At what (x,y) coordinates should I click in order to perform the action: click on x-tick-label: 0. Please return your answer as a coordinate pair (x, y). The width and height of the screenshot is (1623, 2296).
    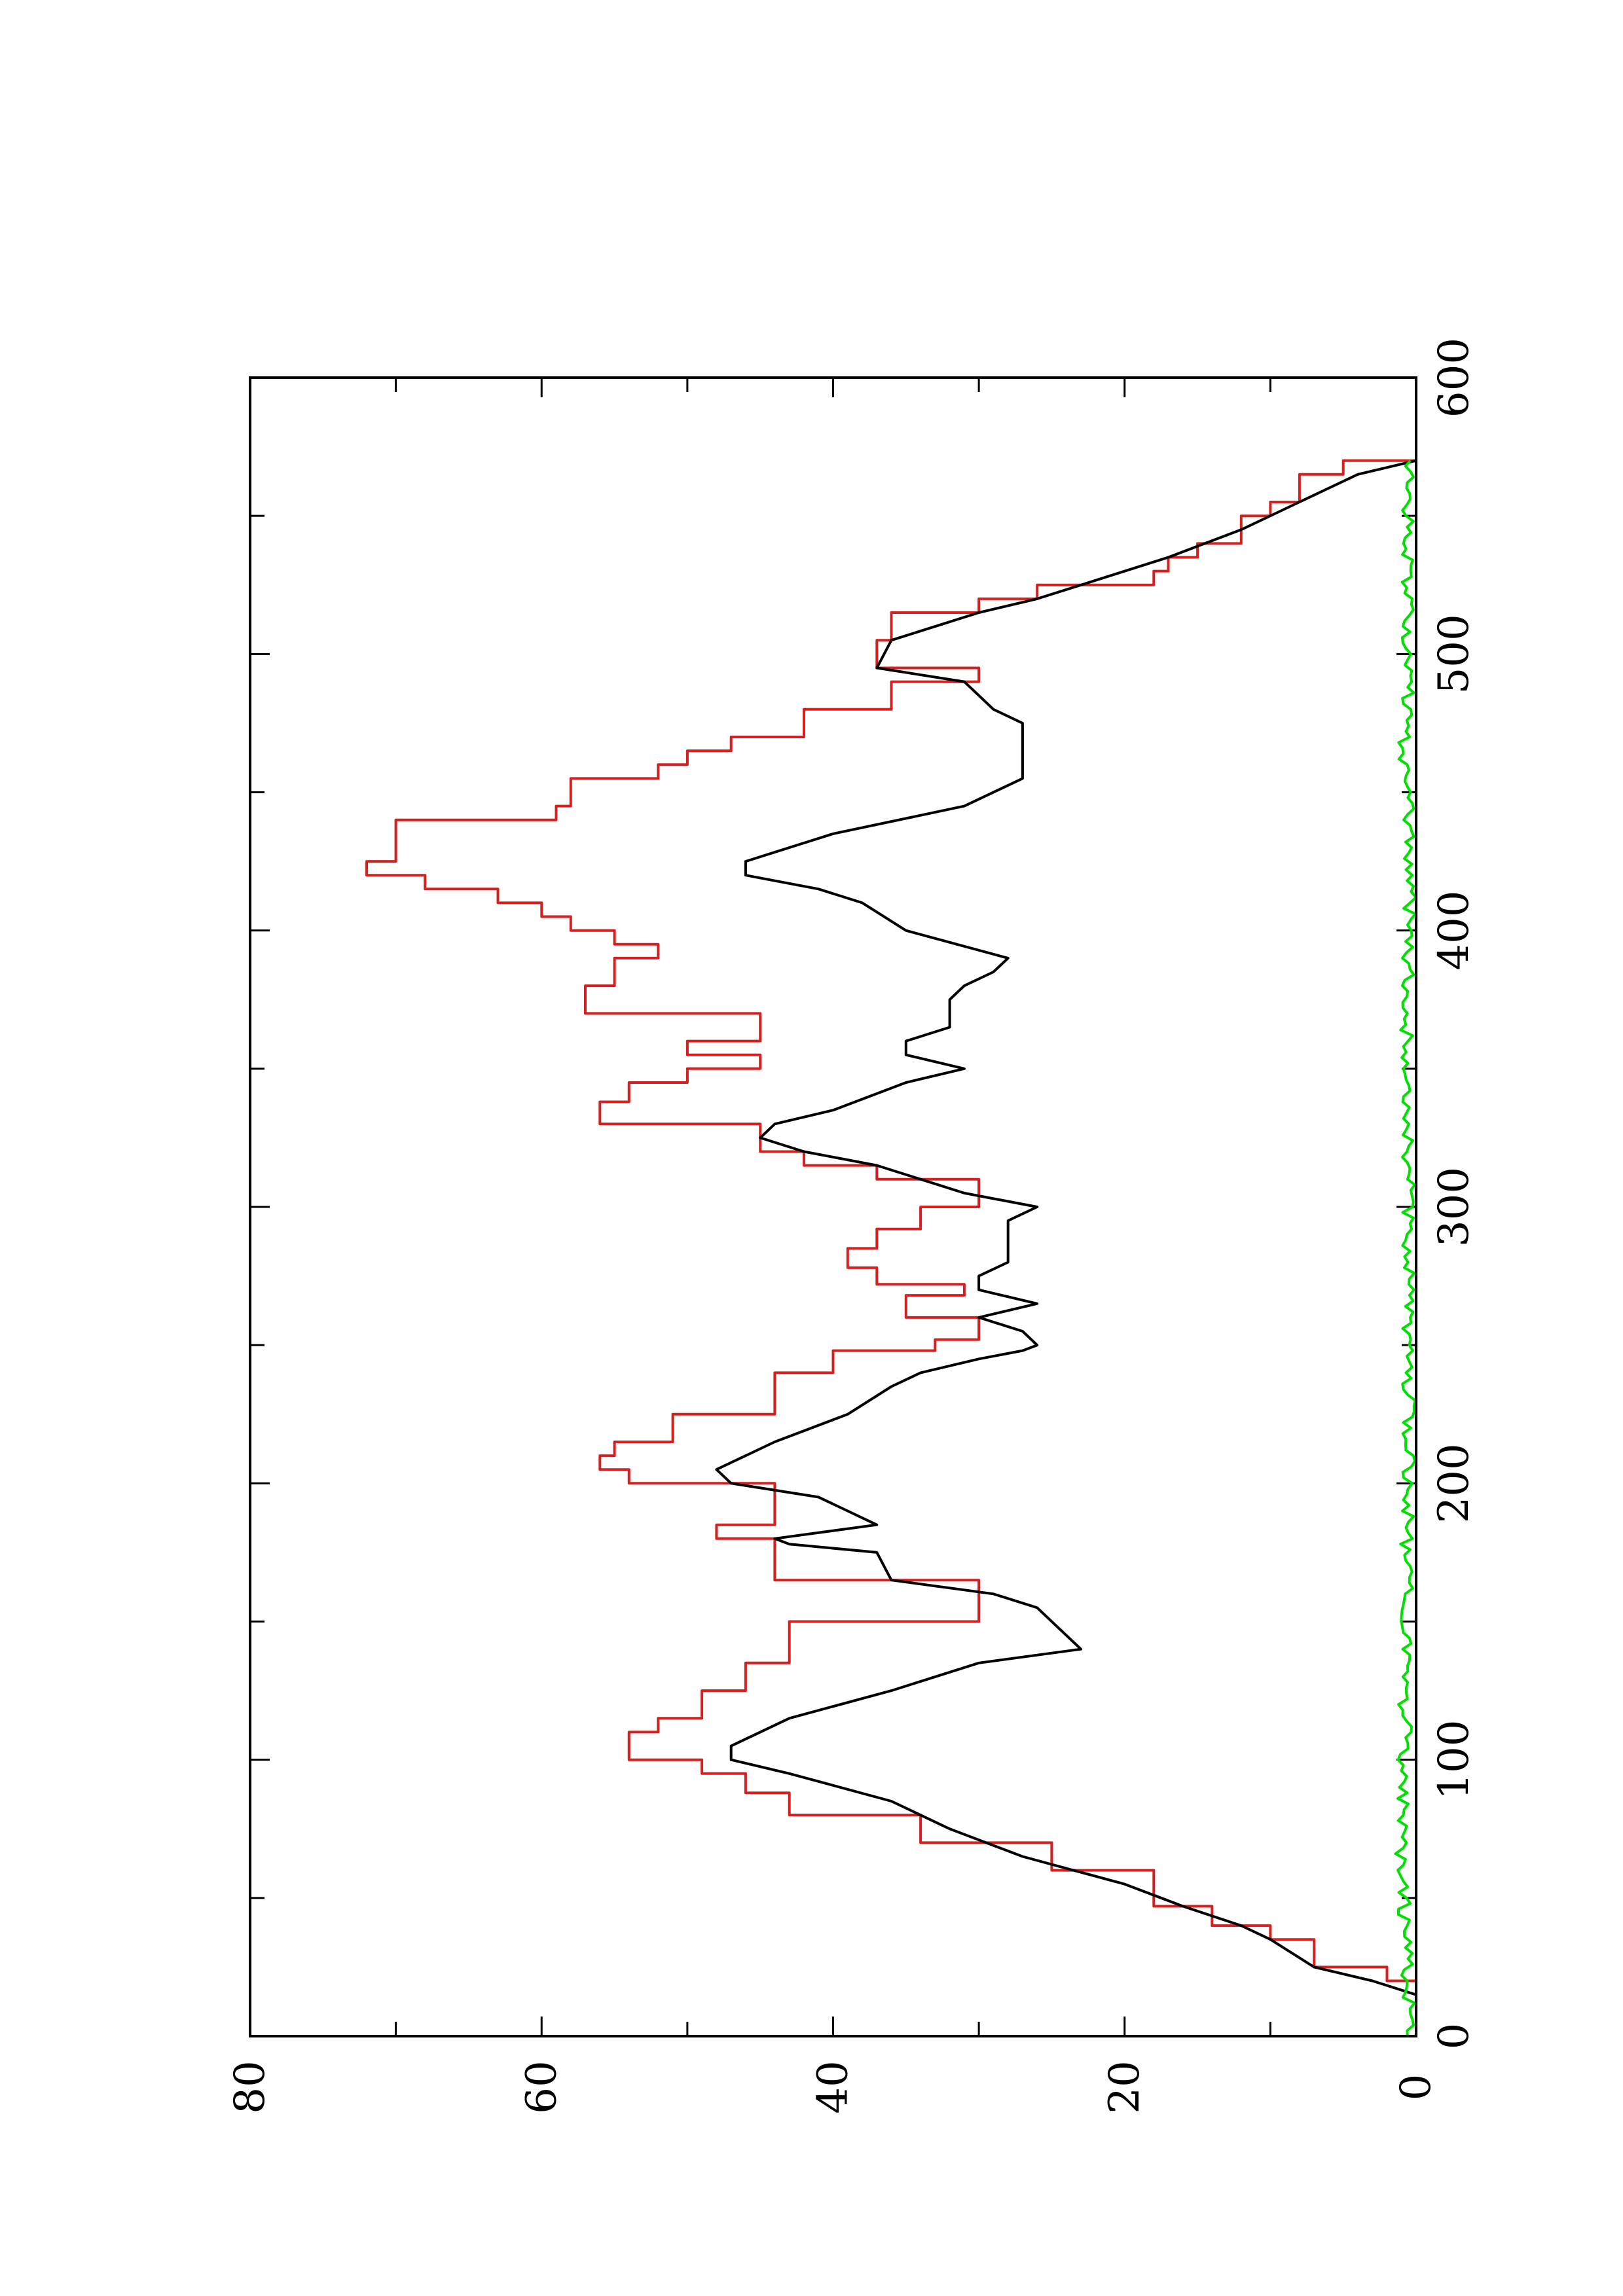
    Looking at the image, I should click on (1454, 2036).